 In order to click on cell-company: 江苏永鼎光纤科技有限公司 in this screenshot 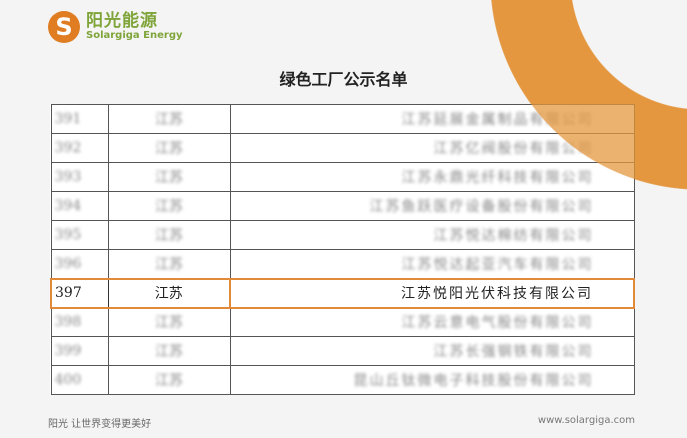, I will do `click(432, 177)`.